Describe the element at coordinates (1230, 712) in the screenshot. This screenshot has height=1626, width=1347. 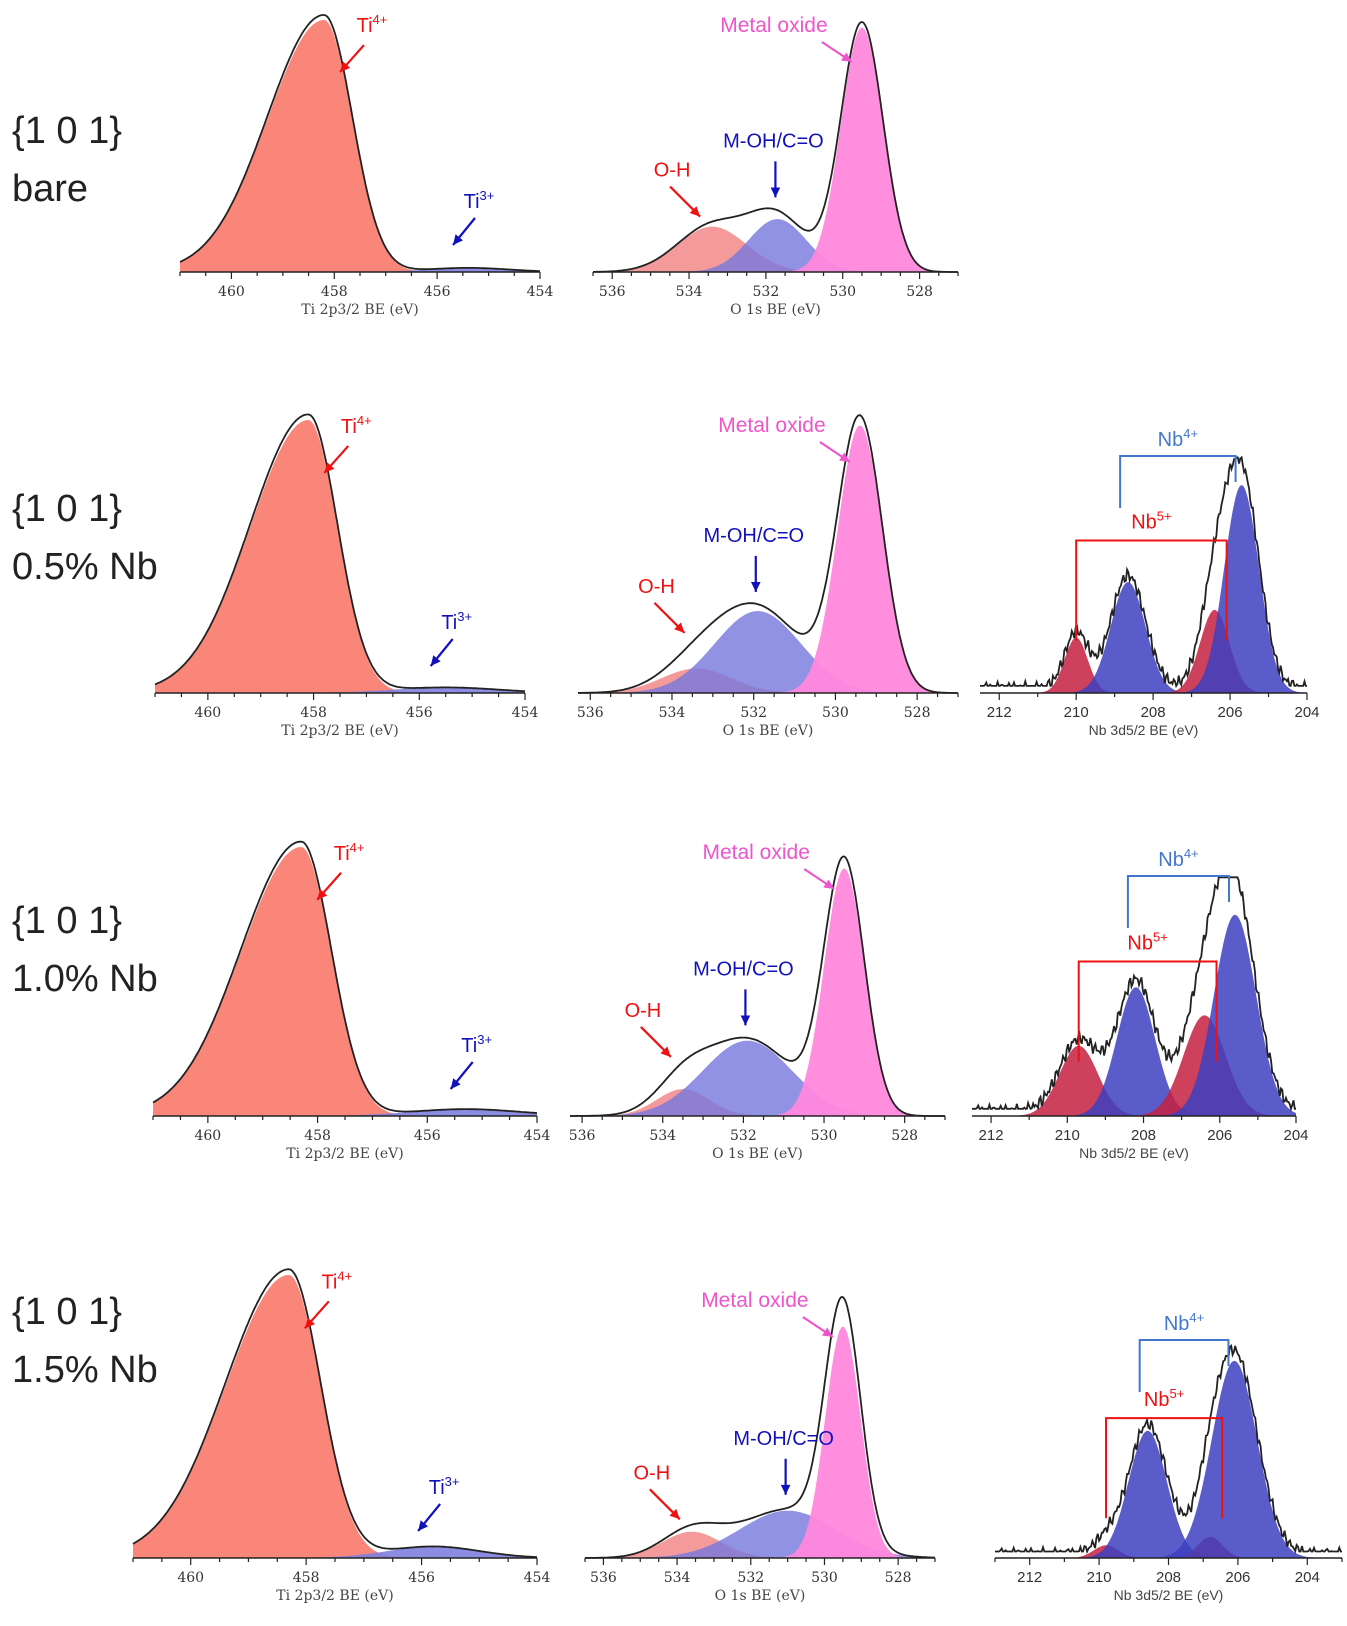
I see `tick-label: 206` at that location.